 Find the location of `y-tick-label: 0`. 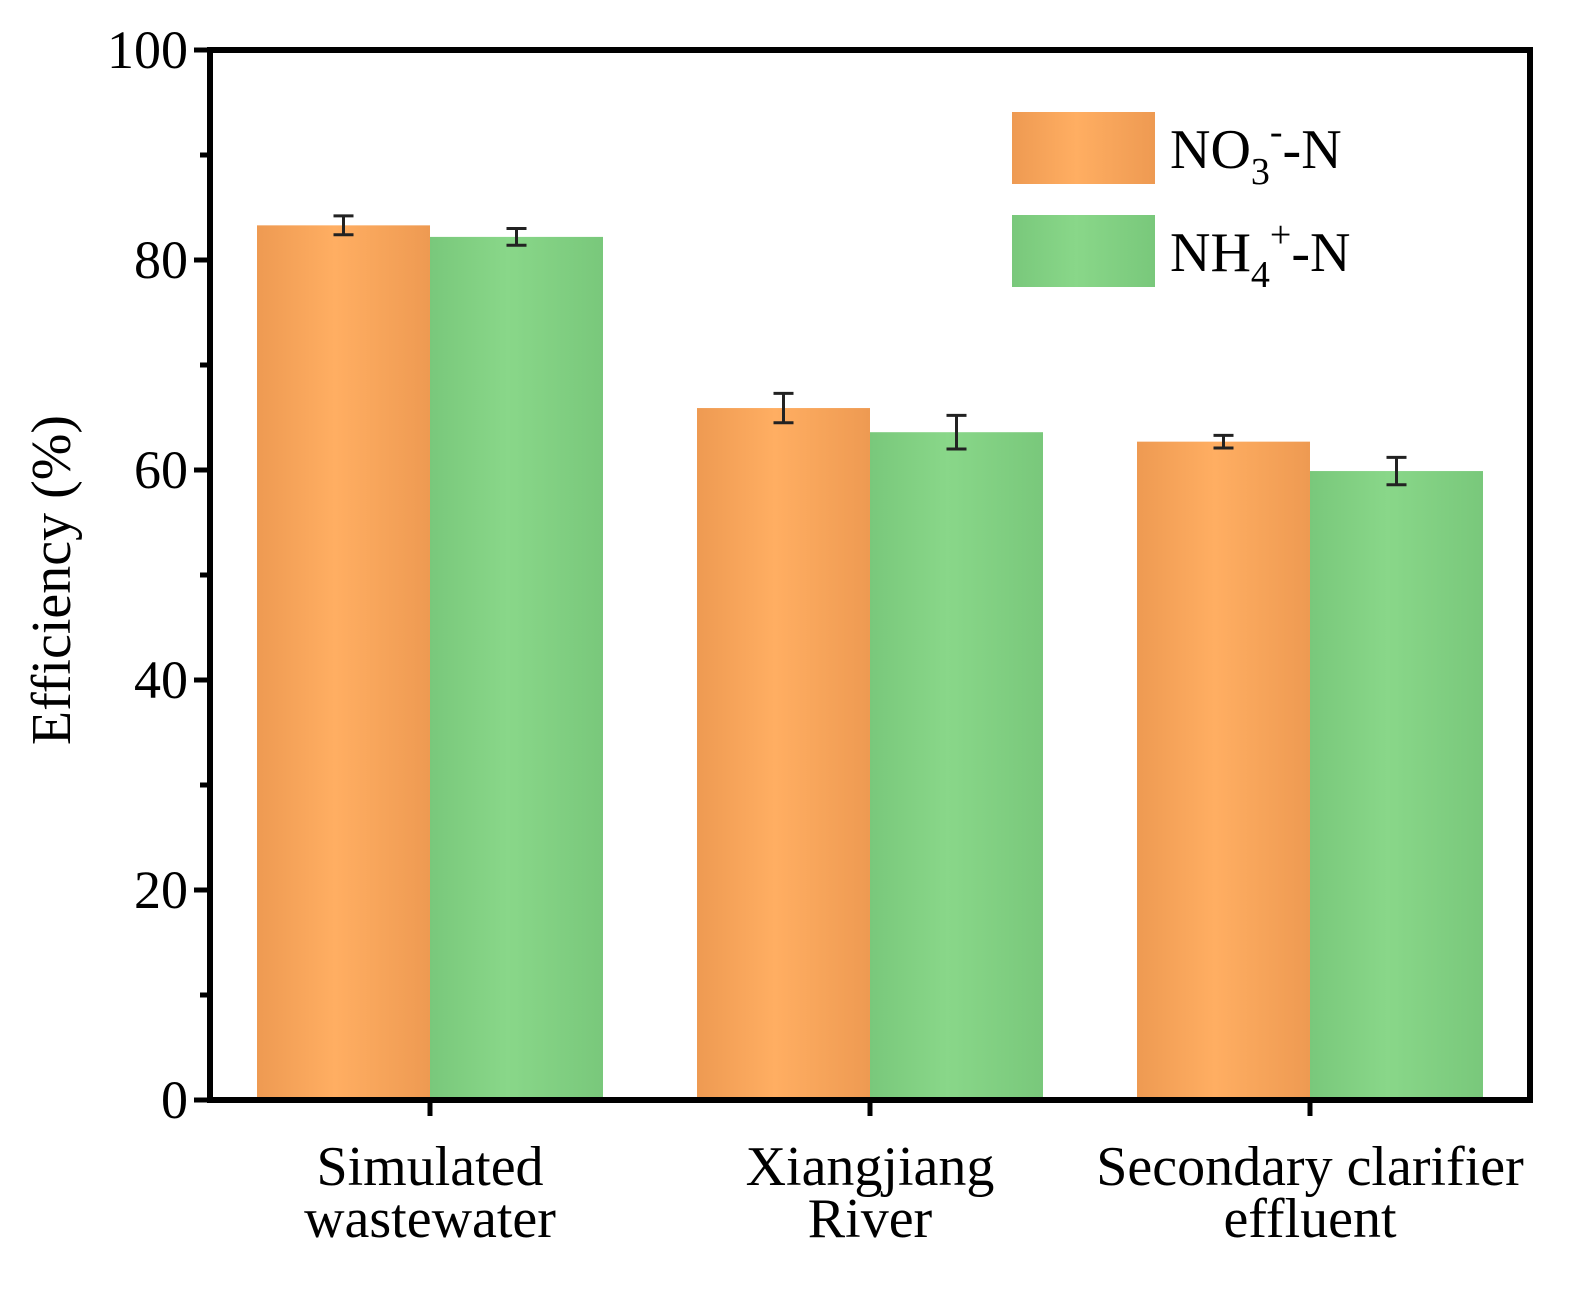

y-tick-label: 0 is located at coordinates (174, 1100).